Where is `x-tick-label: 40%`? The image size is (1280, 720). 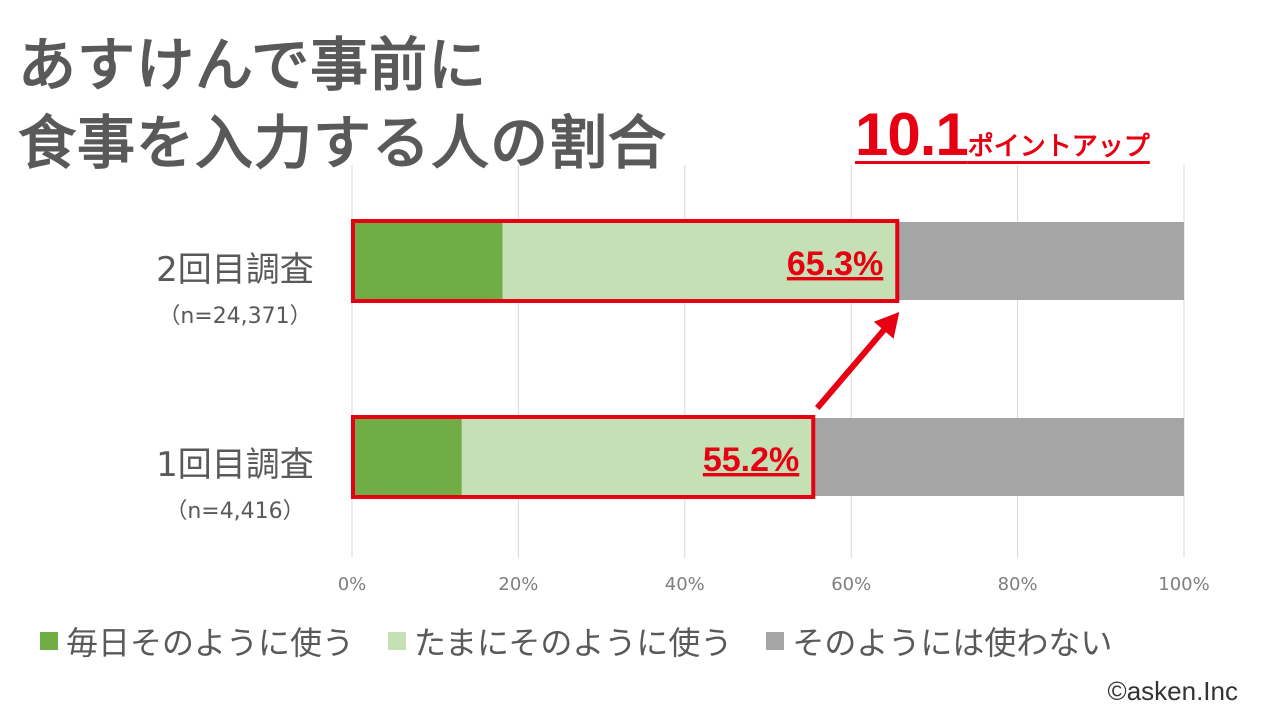 x-tick-label: 40% is located at coordinates (685, 584).